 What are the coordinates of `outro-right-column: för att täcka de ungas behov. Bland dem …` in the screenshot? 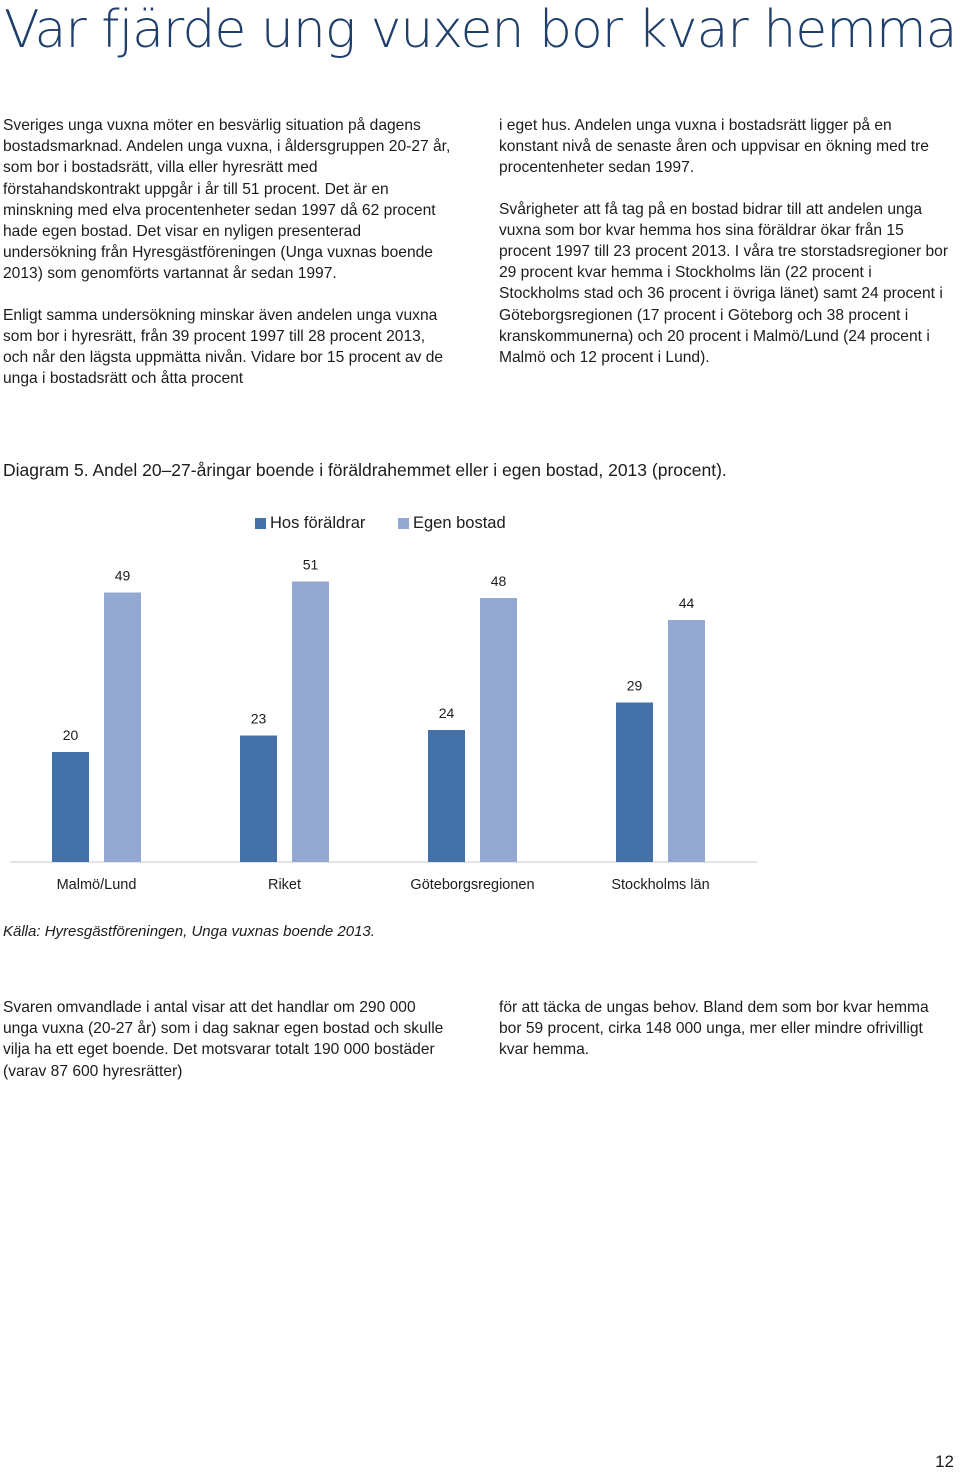 It's located at (724, 1039).